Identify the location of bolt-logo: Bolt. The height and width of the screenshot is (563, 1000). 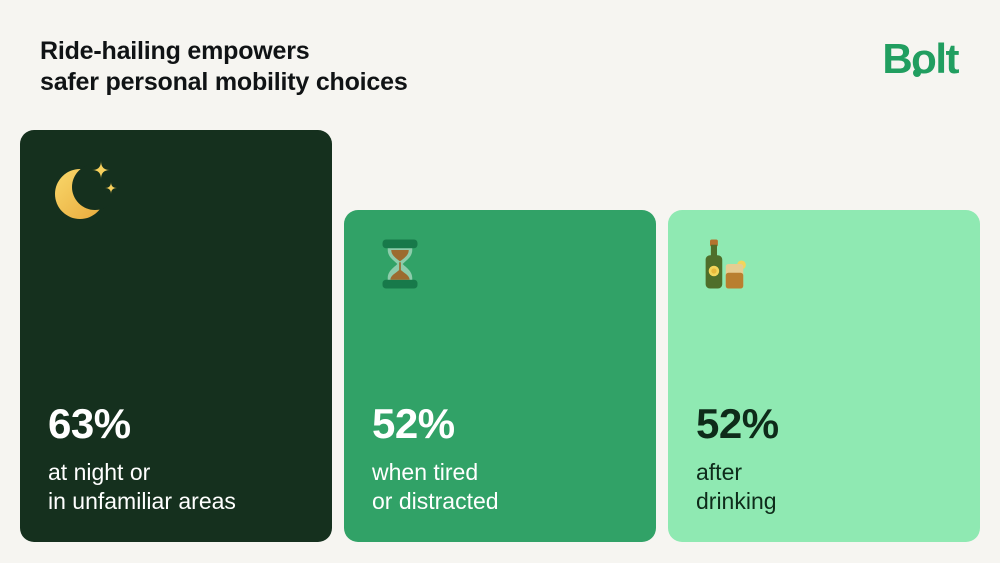
(920, 59).